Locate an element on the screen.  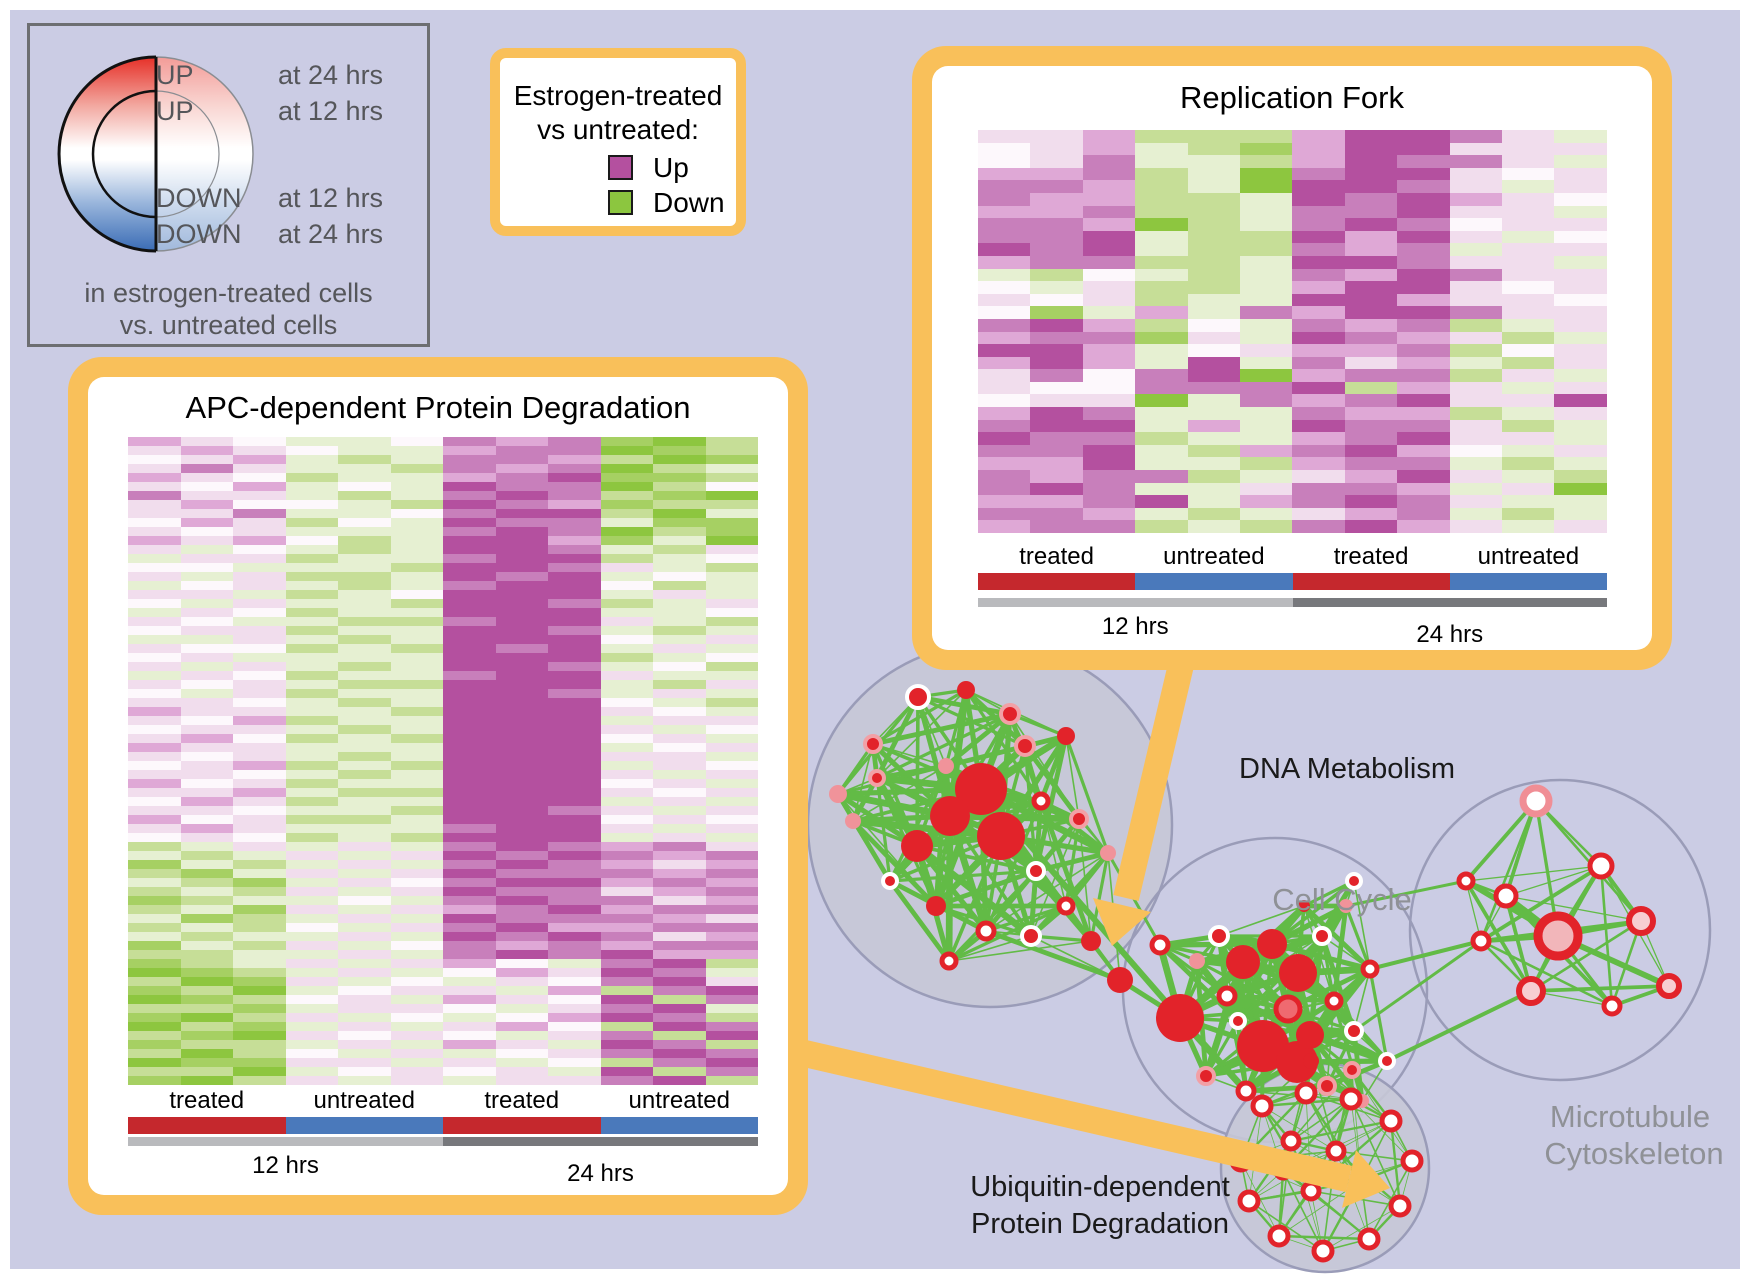
condition-bar is located at coordinates (364, 1125).